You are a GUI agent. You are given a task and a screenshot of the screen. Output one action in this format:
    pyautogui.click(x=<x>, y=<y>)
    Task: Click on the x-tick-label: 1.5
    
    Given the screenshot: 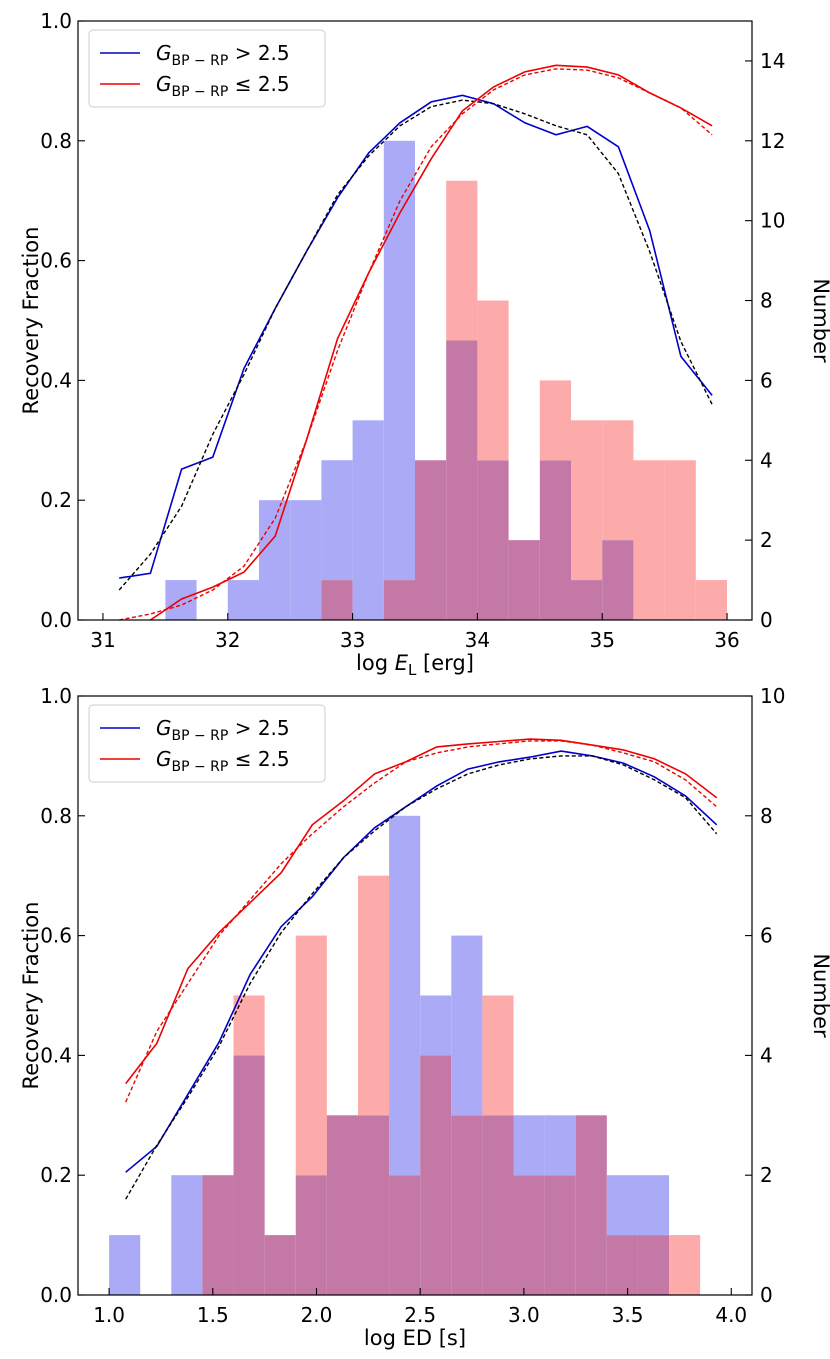 What is the action you would take?
    pyautogui.click(x=213, y=1315)
    